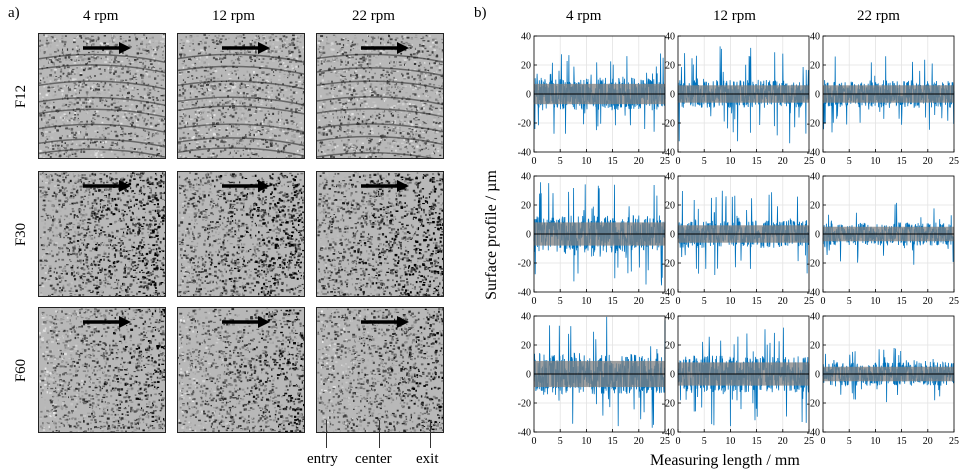  What do you see at coordinates (725, 460) in the screenshot?
I see `x-axis-label: Measuring length / mm` at bounding box center [725, 460].